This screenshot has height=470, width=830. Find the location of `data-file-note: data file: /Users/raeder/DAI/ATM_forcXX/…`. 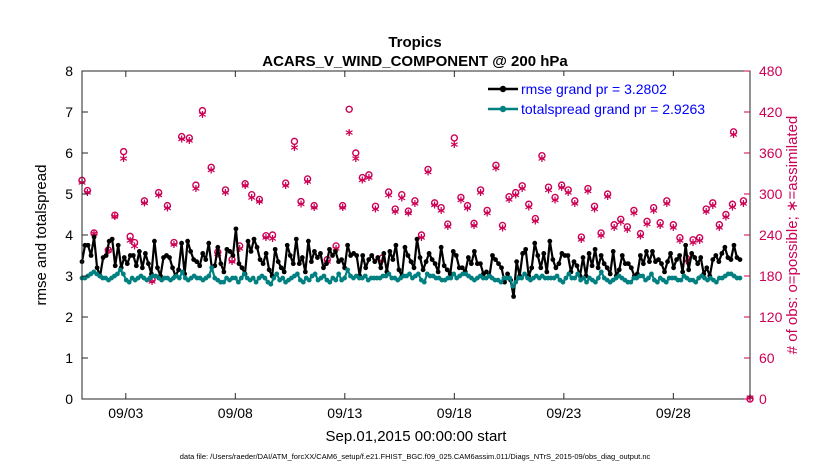

data-file-note: data file: /Users/raeder/DAI/ATM_forcXX/… is located at coordinates (415, 456).